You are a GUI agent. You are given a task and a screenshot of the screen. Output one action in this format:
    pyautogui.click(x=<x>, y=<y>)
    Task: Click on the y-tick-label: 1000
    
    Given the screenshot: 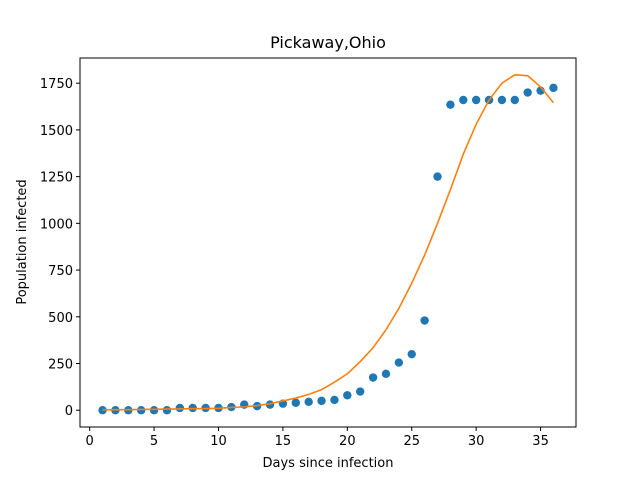 What is the action you would take?
    pyautogui.click(x=56, y=224)
    